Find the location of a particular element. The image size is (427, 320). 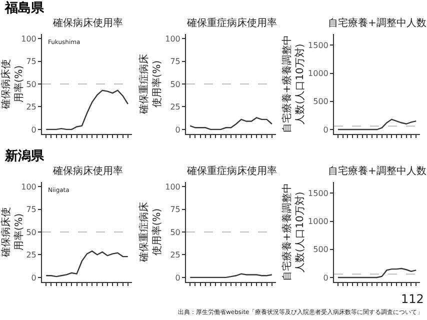

text: 福島県 is located at coordinates (24, 8).